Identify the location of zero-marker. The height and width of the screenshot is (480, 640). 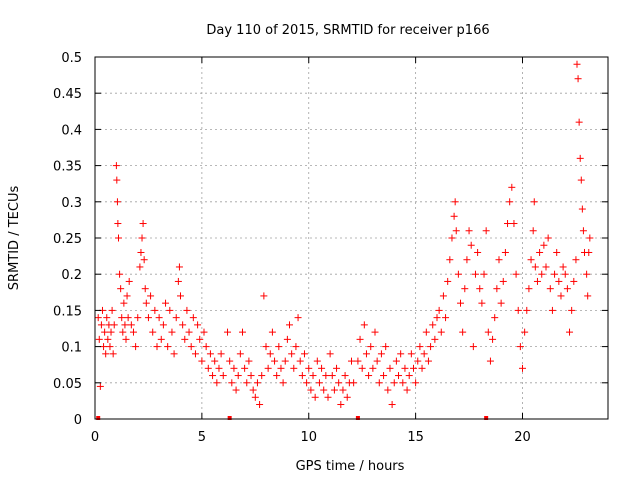
(486, 418).